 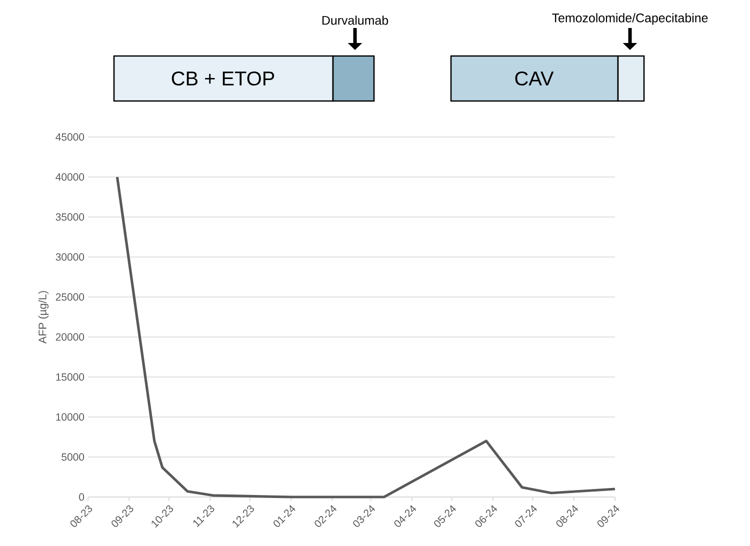 I want to click on y-tick-label: 40000, so click(x=70, y=177).